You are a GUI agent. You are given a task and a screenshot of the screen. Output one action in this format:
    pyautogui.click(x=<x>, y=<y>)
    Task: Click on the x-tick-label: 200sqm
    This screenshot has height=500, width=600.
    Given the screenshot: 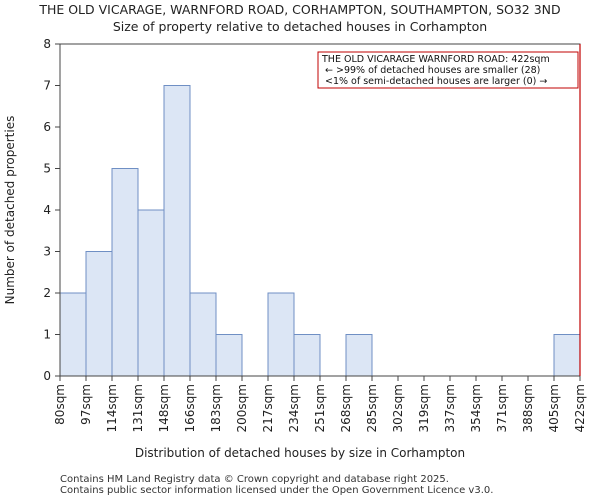 What is the action you would take?
    pyautogui.click(x=242, y=408)
    